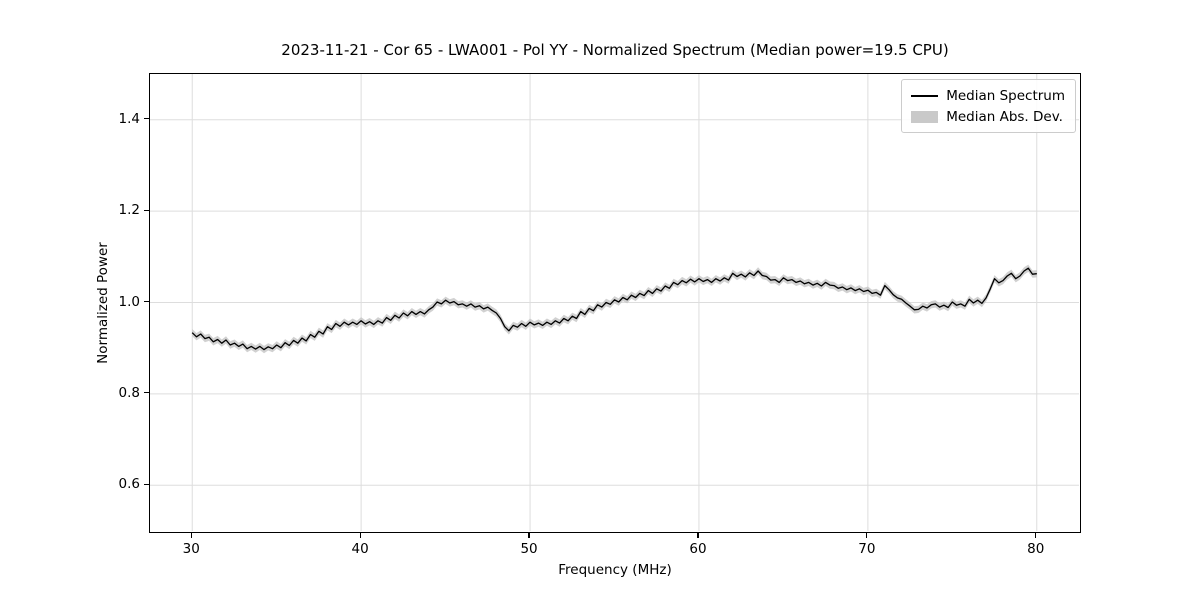  I want to click on median-spectrum-line-icon, so click(925, 95).